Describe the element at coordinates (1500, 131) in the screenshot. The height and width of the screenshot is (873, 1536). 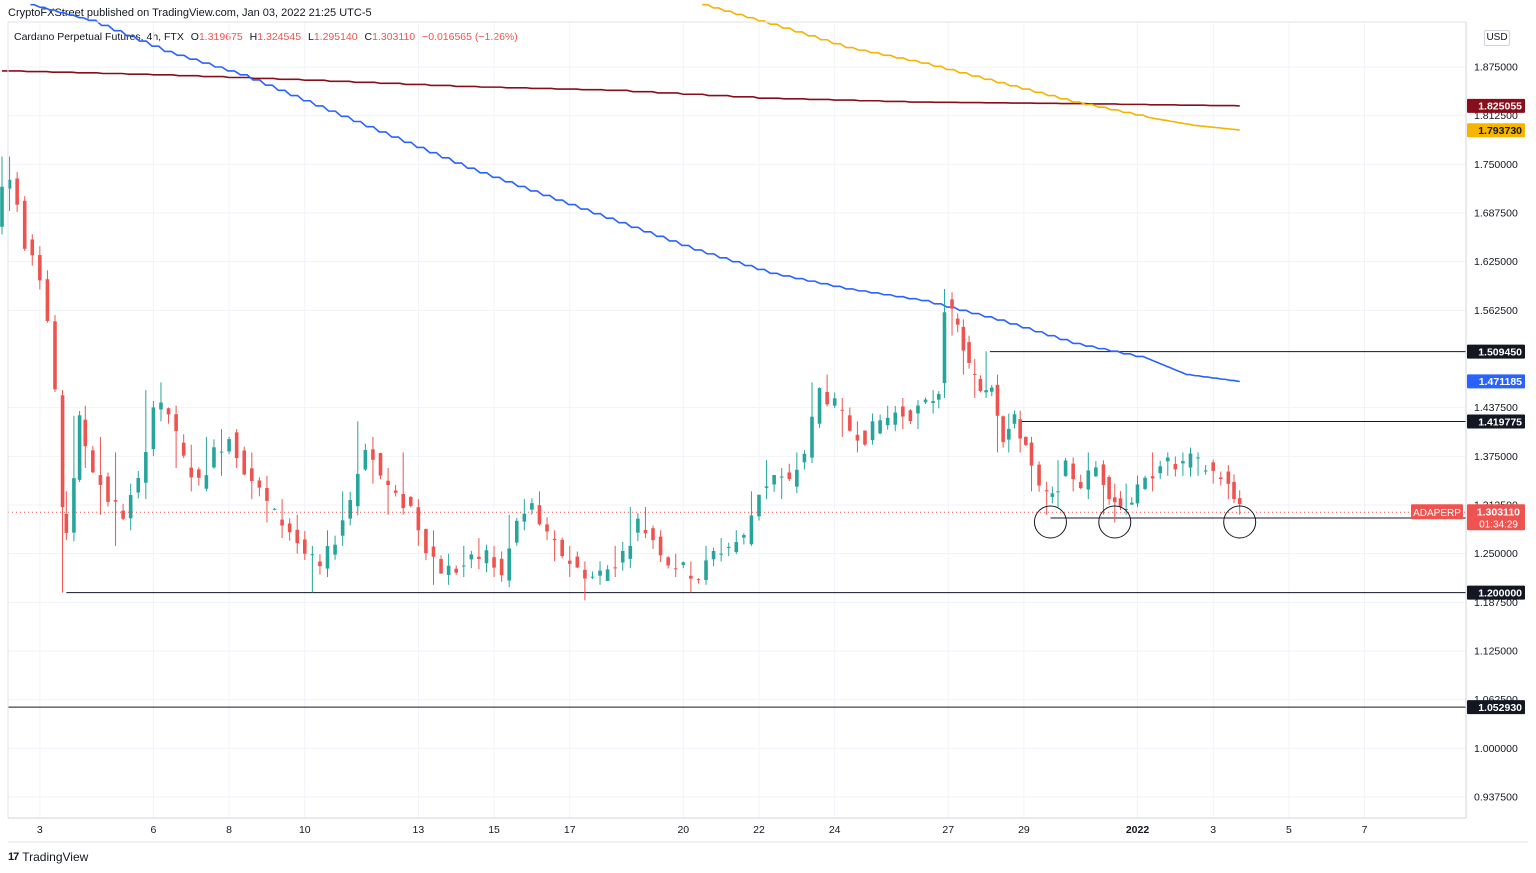
I see `price-tag-label: 1.793730` at that location.